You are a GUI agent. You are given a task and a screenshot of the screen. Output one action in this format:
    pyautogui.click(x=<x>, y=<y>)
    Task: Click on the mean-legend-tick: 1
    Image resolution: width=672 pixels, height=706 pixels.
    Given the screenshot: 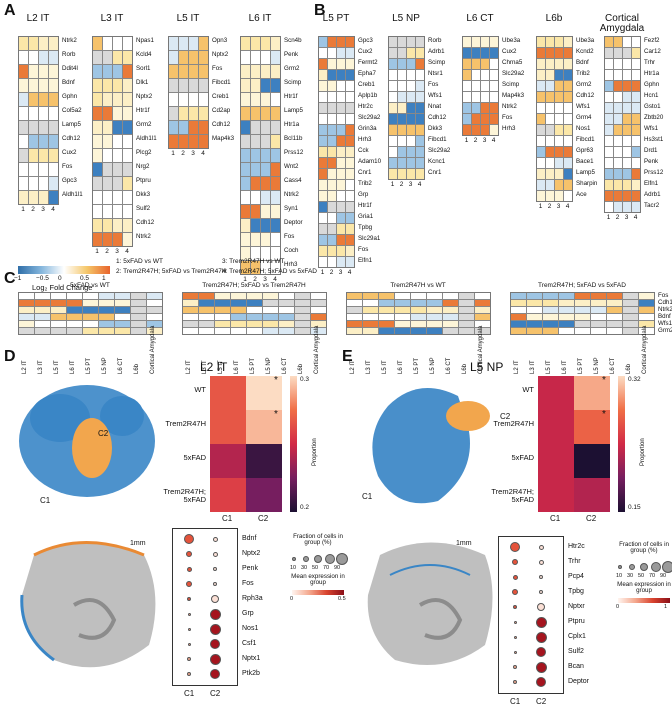 What is the action you would take?
    pyautogui.click(x=666, y=607)
    